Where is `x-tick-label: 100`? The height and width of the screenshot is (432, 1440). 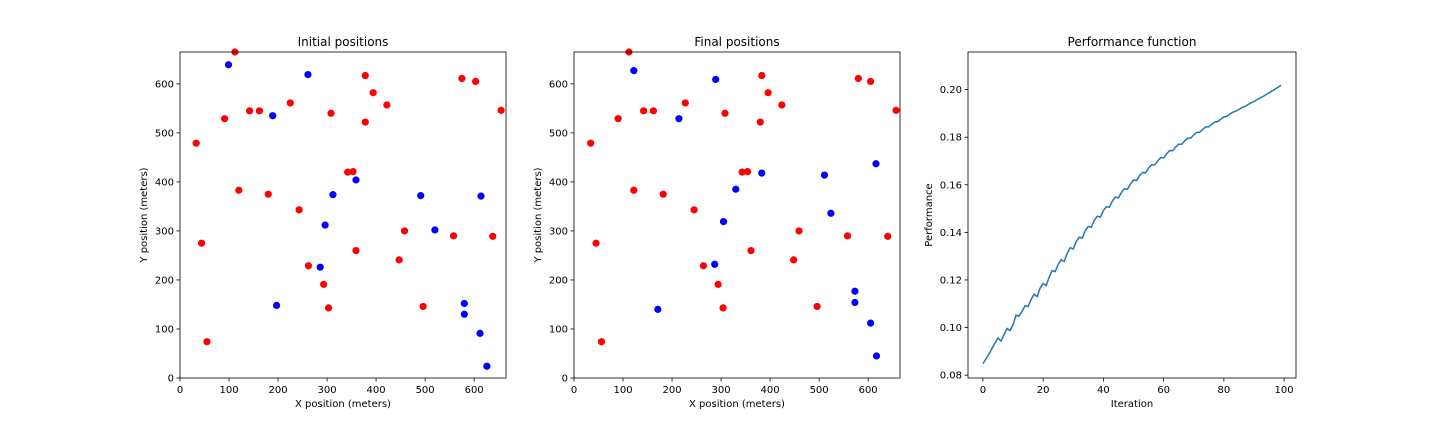 x-tick-label: 100 is located at coordinates (1284, 390).